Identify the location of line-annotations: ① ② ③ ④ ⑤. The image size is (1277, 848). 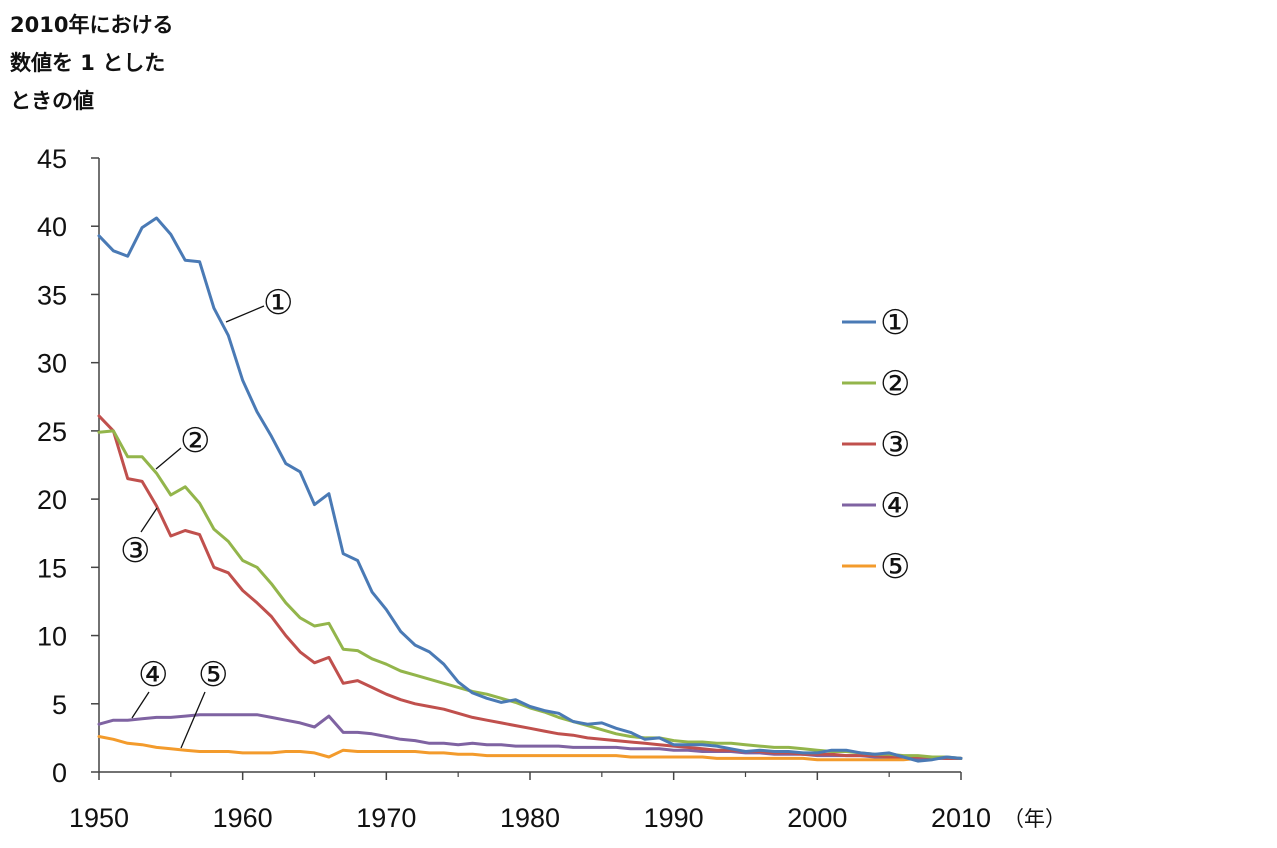
(206, 516).